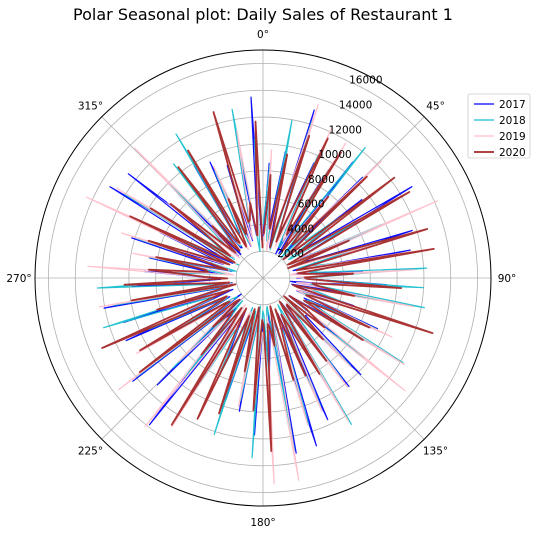  I want to click on radial-tick-label: 12000, so click(345, 130).